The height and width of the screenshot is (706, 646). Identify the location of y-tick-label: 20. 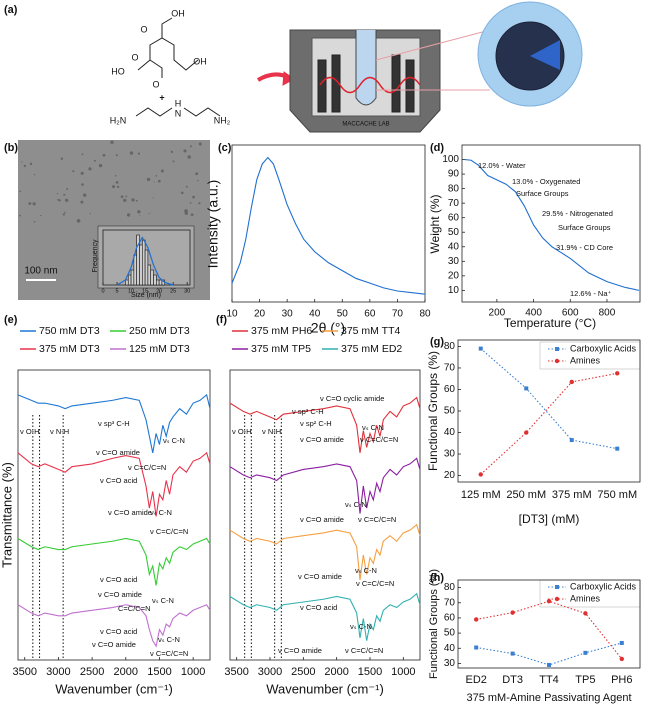
(454, 275).